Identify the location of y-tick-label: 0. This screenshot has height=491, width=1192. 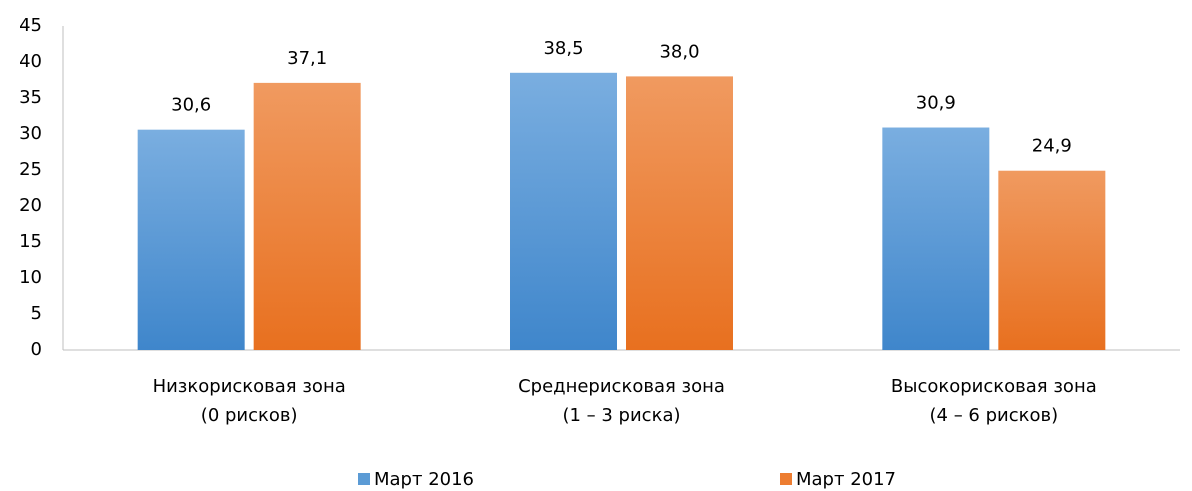
(36, 349).